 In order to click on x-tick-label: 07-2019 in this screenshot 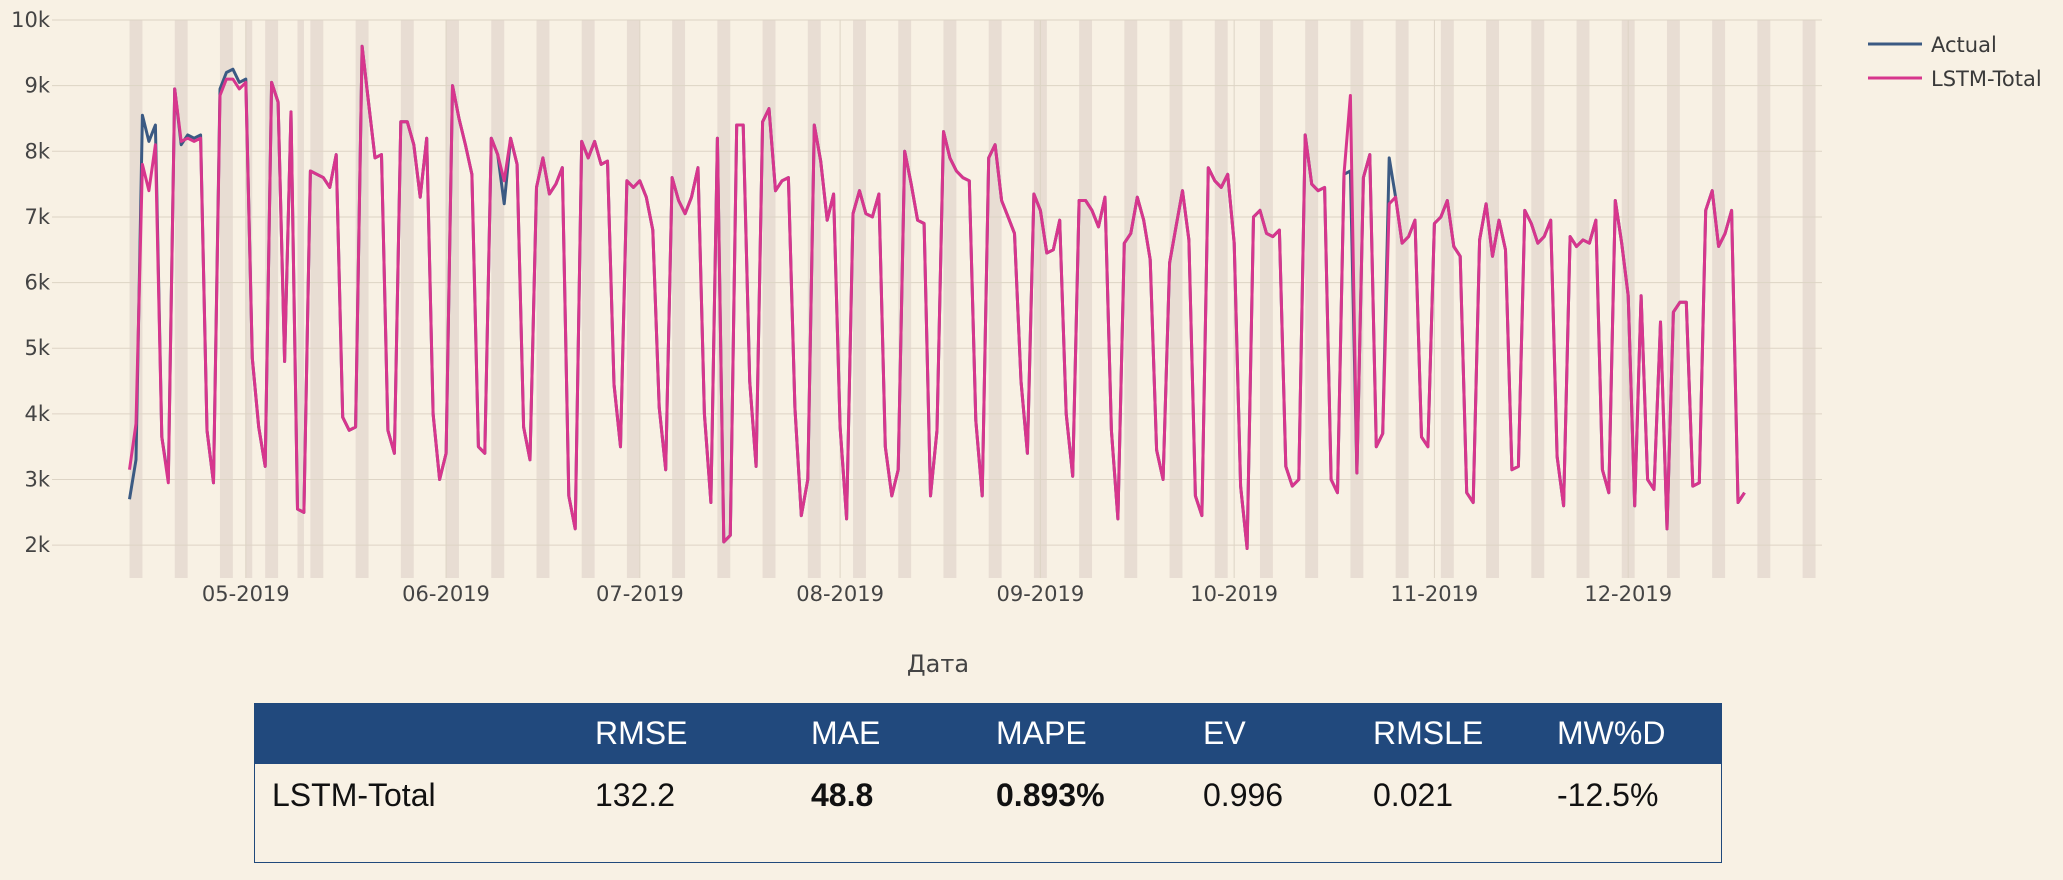, I will do `click(640, 594)`.